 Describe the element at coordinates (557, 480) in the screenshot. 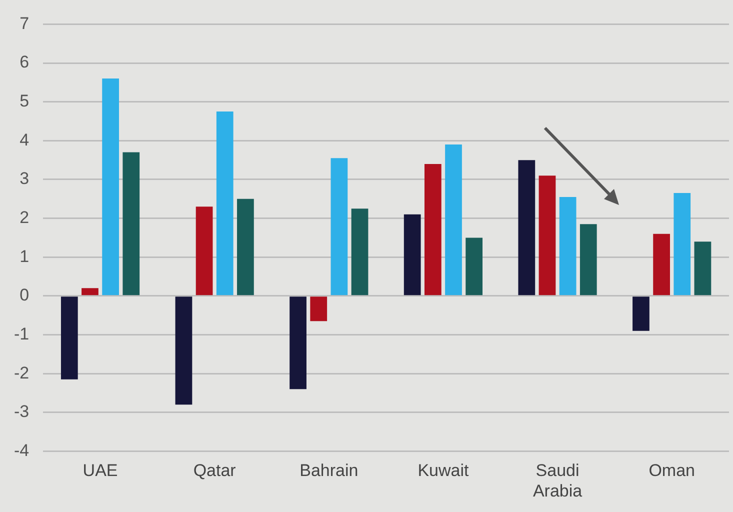

I see `x-tick-label: Saudi Arabia` at that location.